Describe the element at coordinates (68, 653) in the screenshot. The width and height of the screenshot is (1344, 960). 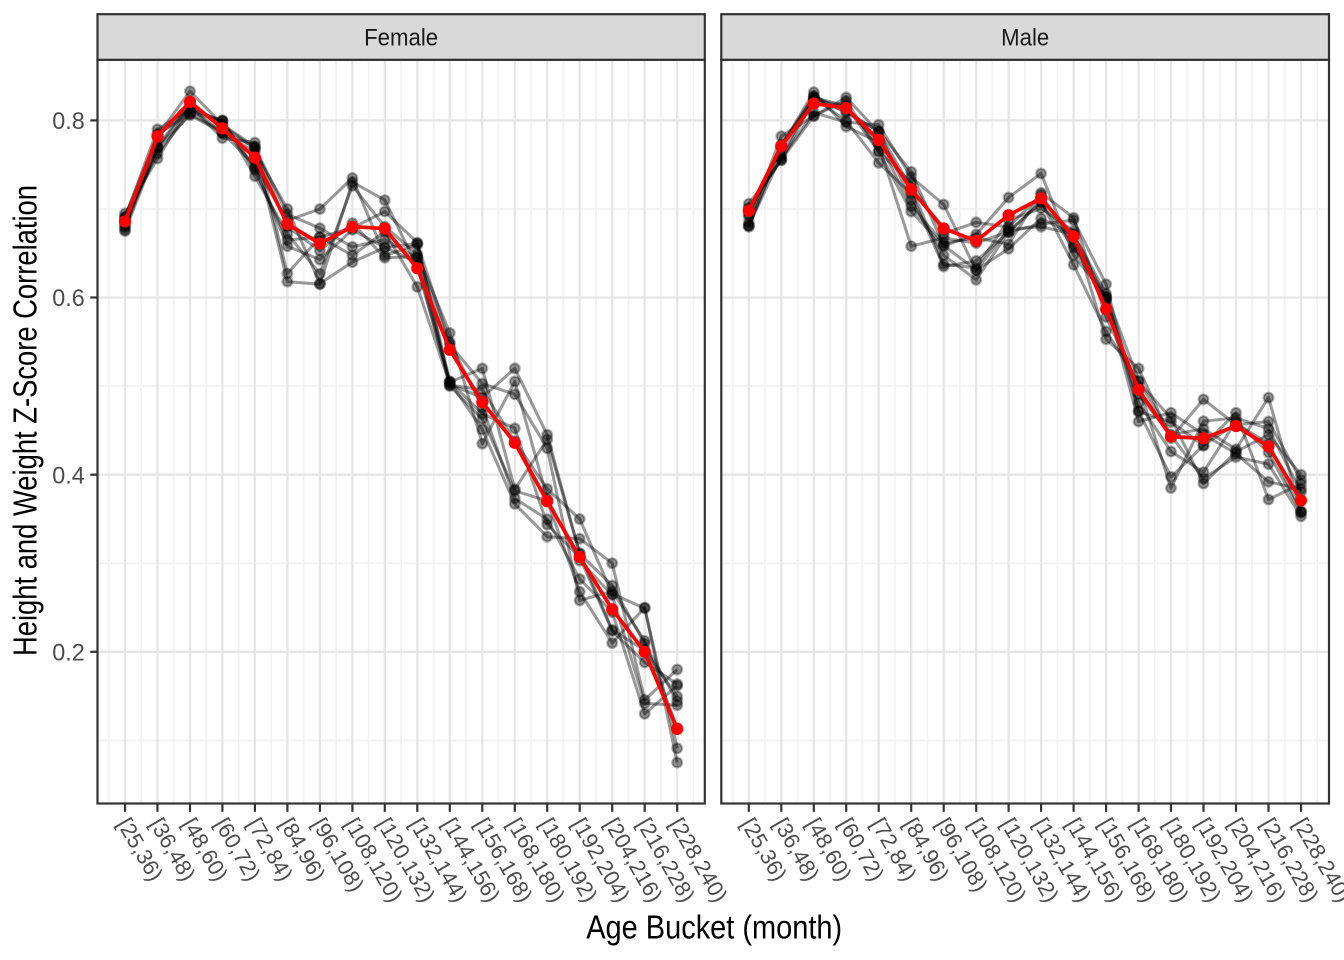
I see `svg-text: 0.2` at that location.